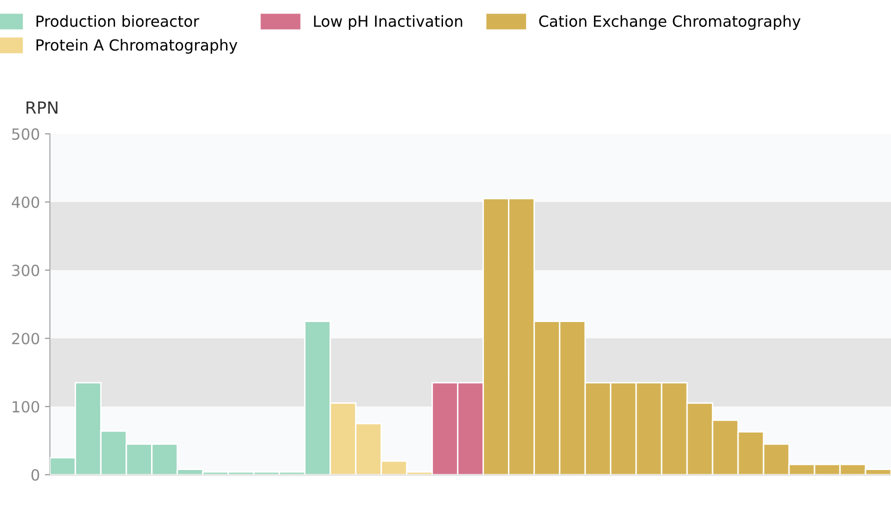 This screenshot has width=891, height=505. I want to click on y-tick-label: 500, so click(26, 134).